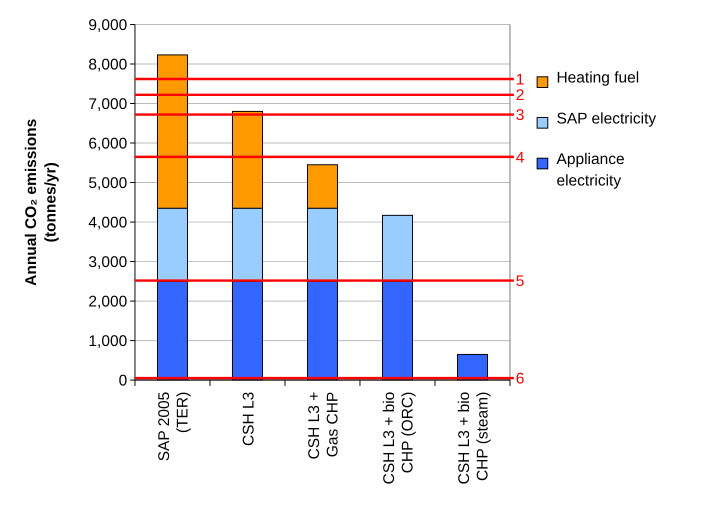 This screenshot has width=706, height=517. Describe the element at coordinates (520, 115) in the screenshot. I see `text: 3` at that location.